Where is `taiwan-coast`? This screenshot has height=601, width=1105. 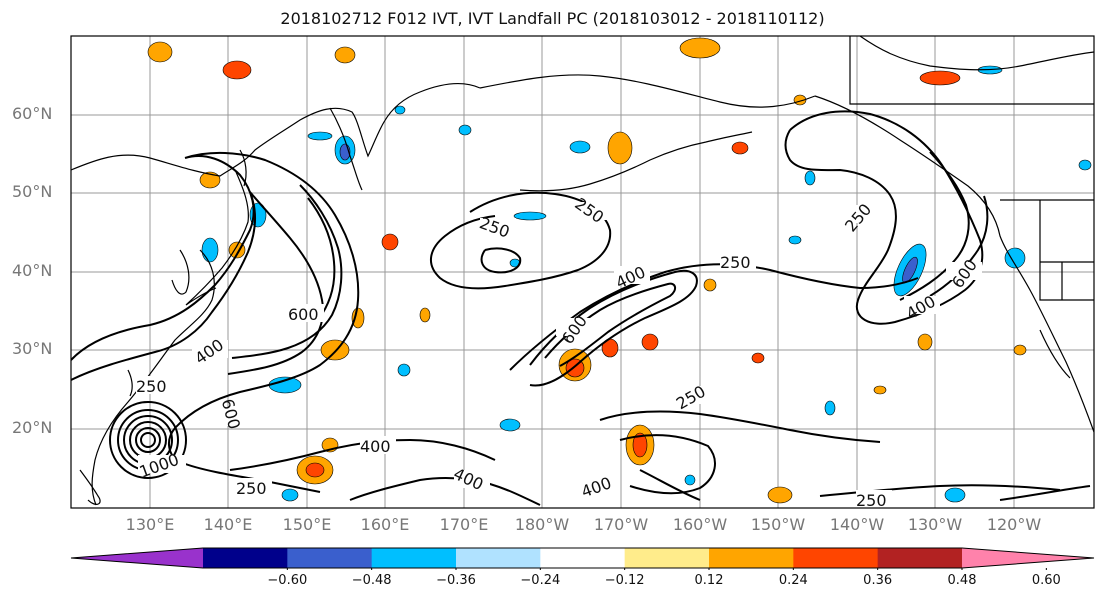
taiwan-coast is located at coordinates (130, 383).